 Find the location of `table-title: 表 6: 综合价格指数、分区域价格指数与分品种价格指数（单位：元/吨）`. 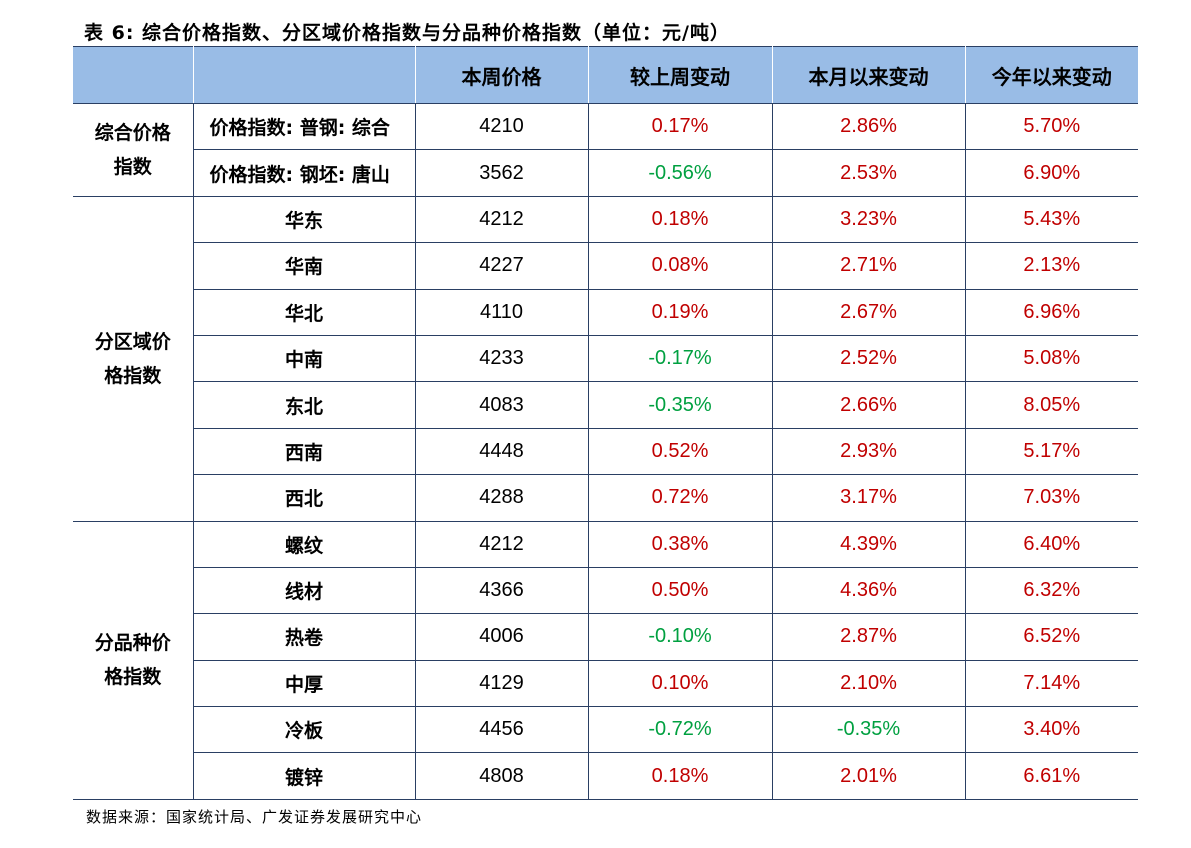

table-title: 表 6: 综合价格指数、分区域价格指数与分品种价格指数（单位：元/吨） is located at coordinates (407, 33).